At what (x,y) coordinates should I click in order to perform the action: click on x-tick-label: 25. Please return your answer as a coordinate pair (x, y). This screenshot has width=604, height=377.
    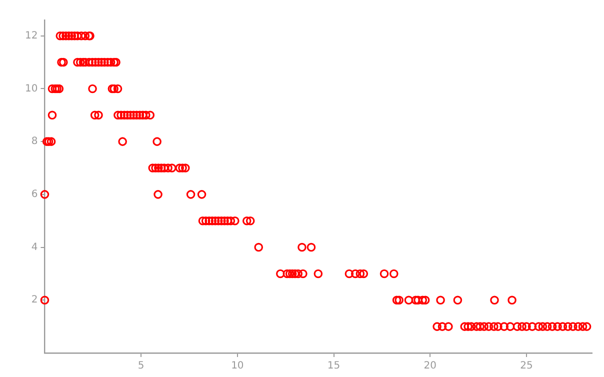
    Looking at the image, I should click on (526, 366).